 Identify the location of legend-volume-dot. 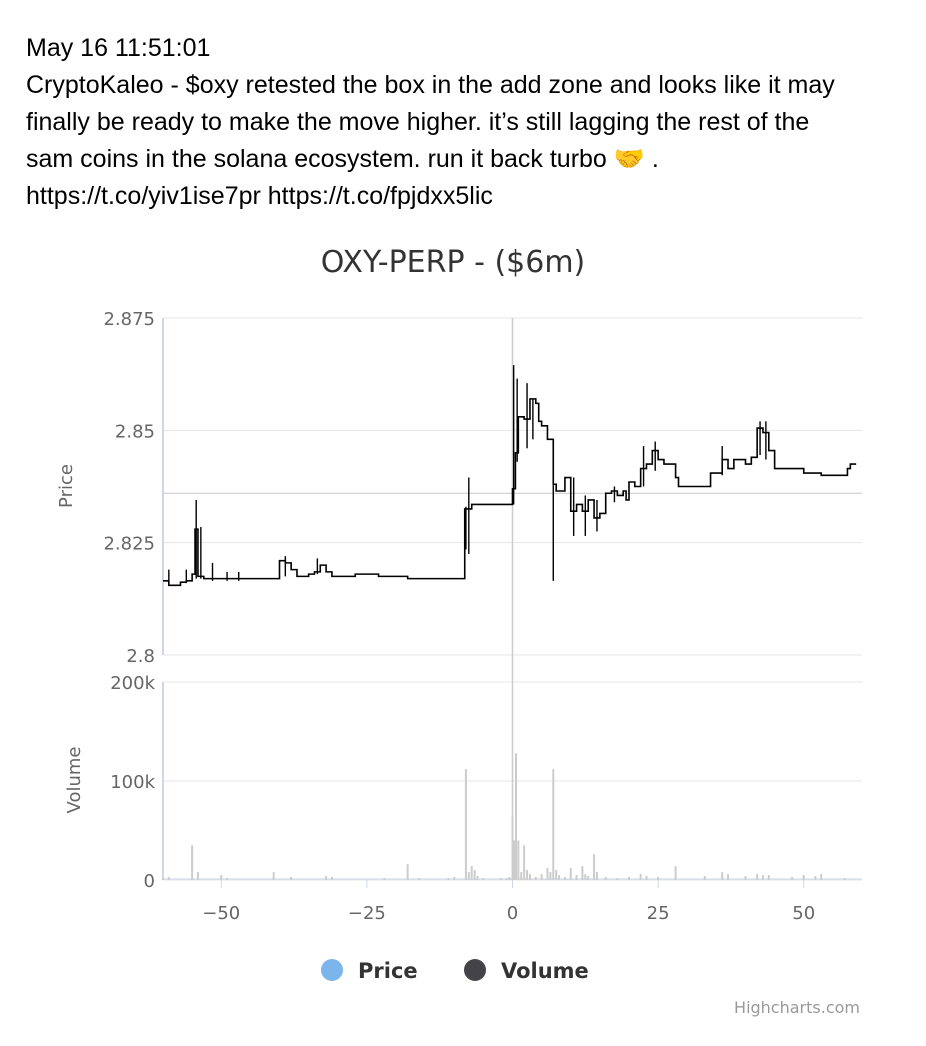
(475, 970).